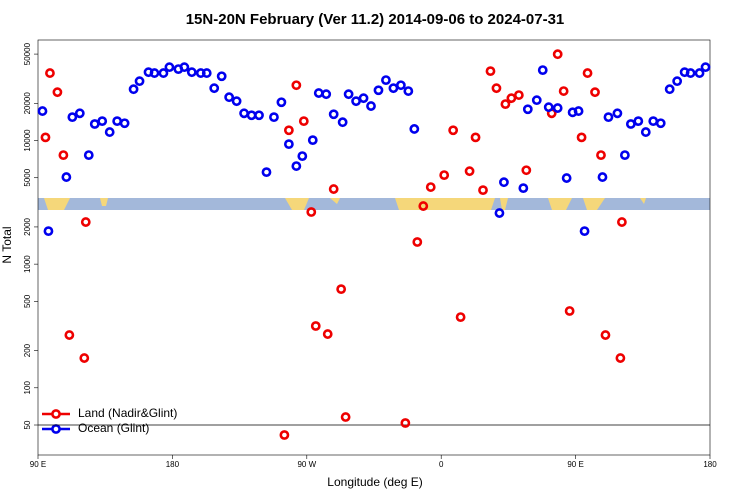 The width and height of the screenshot is (750, 500). I want to click on y-tick-label: 20000, so click(27, 103).